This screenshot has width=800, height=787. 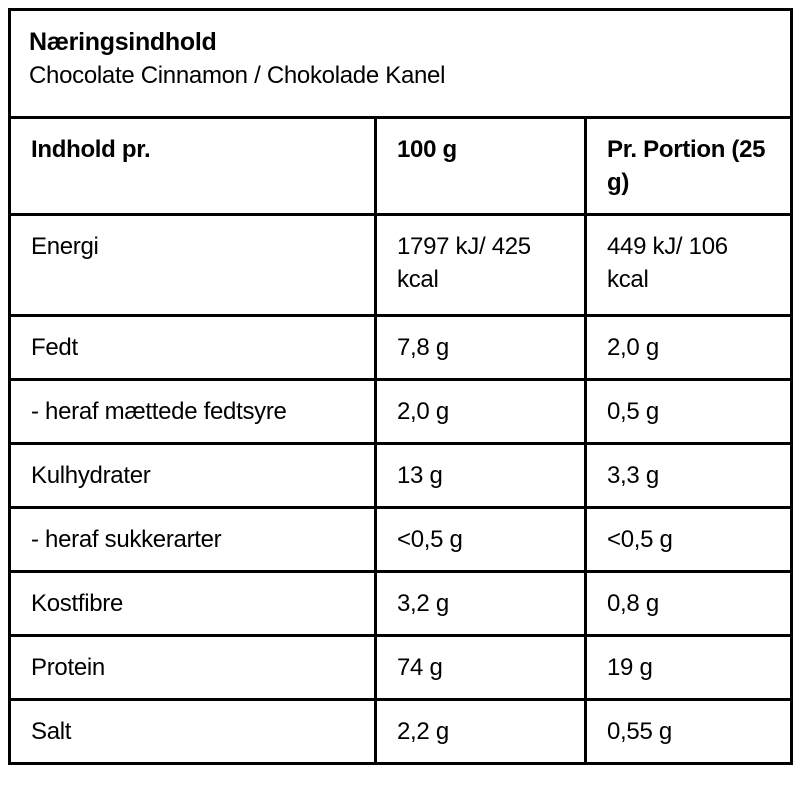 I want to click on table-row-salt: Salt 2,2 g 0,55 g, so click(x=401, y=731).